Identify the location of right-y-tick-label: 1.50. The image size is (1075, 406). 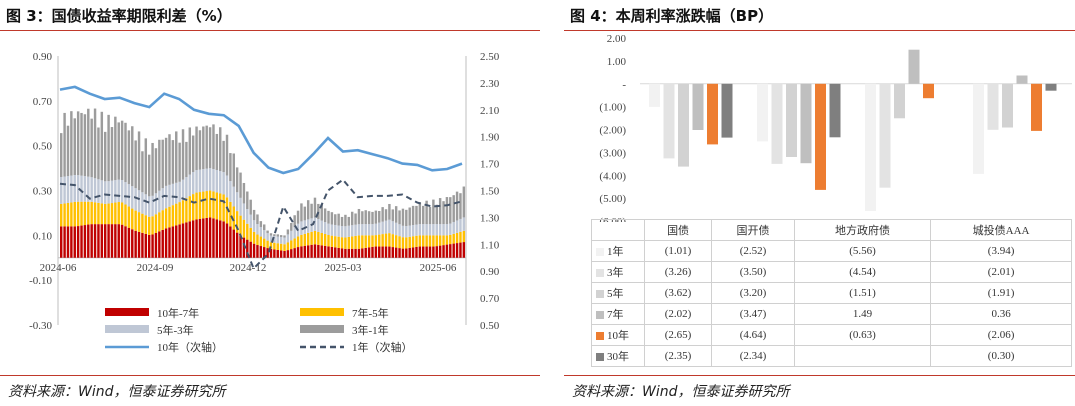
(490, 192).